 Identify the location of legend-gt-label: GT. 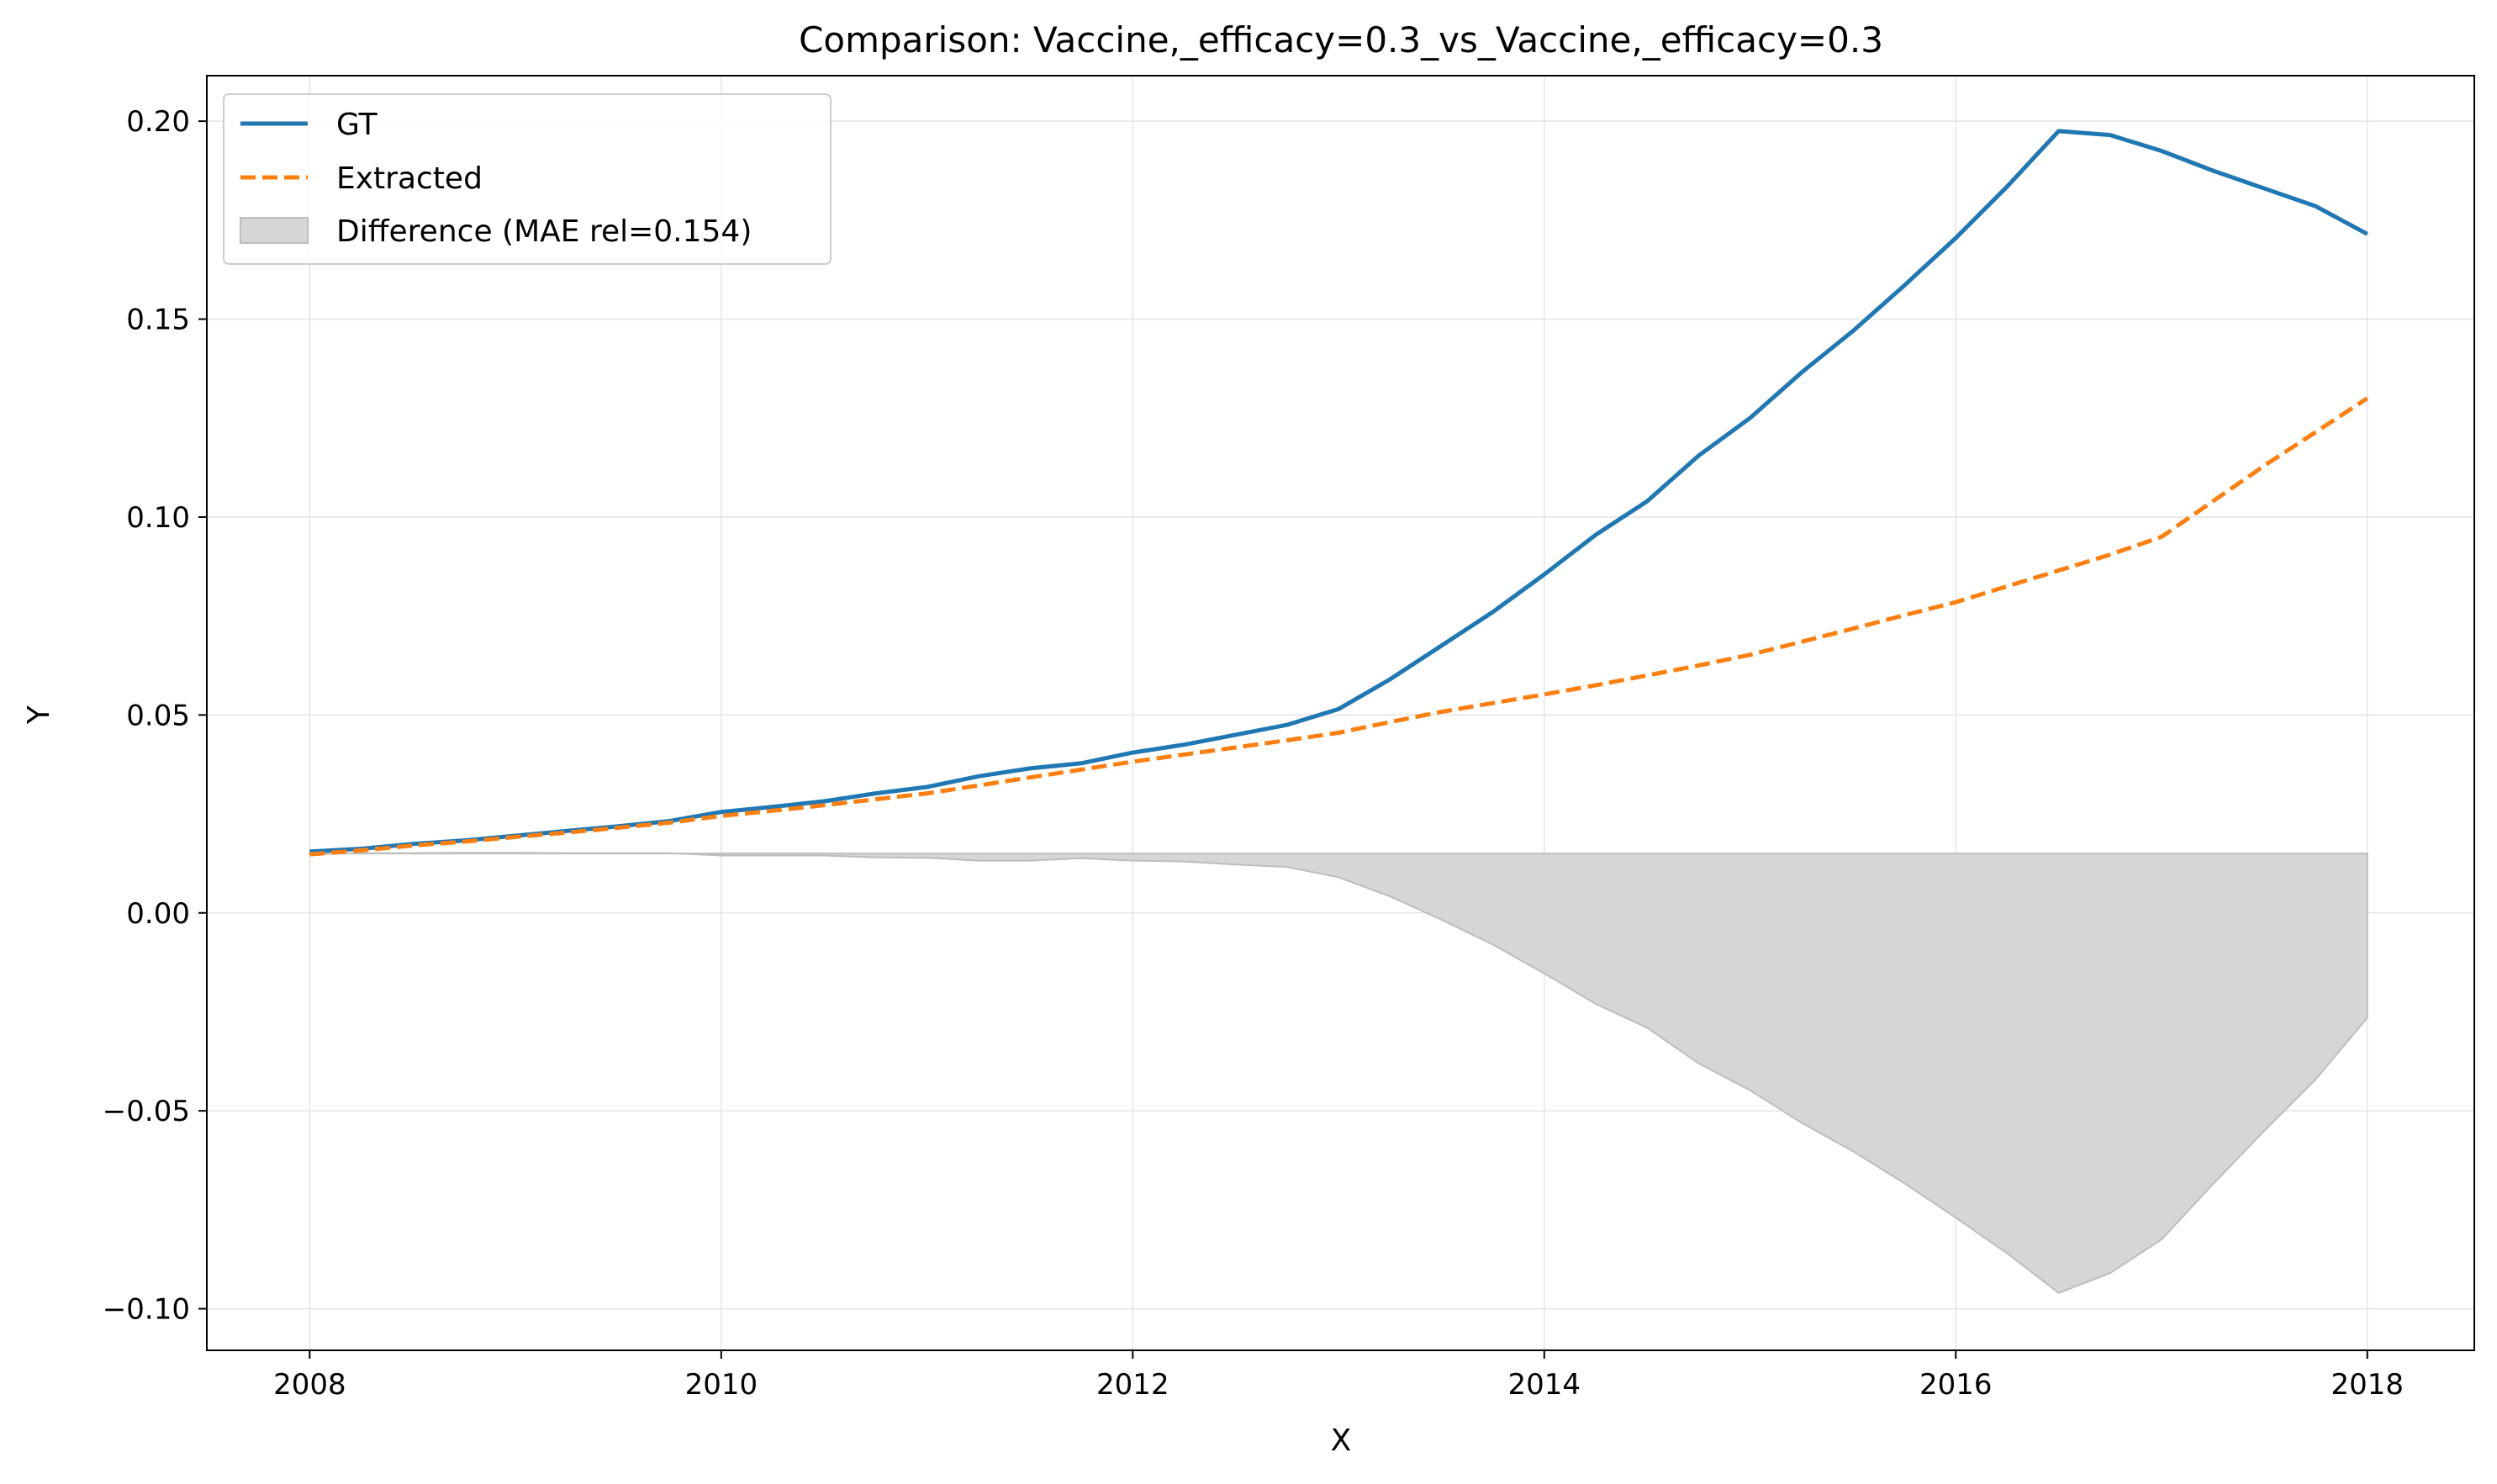
(357, 125).